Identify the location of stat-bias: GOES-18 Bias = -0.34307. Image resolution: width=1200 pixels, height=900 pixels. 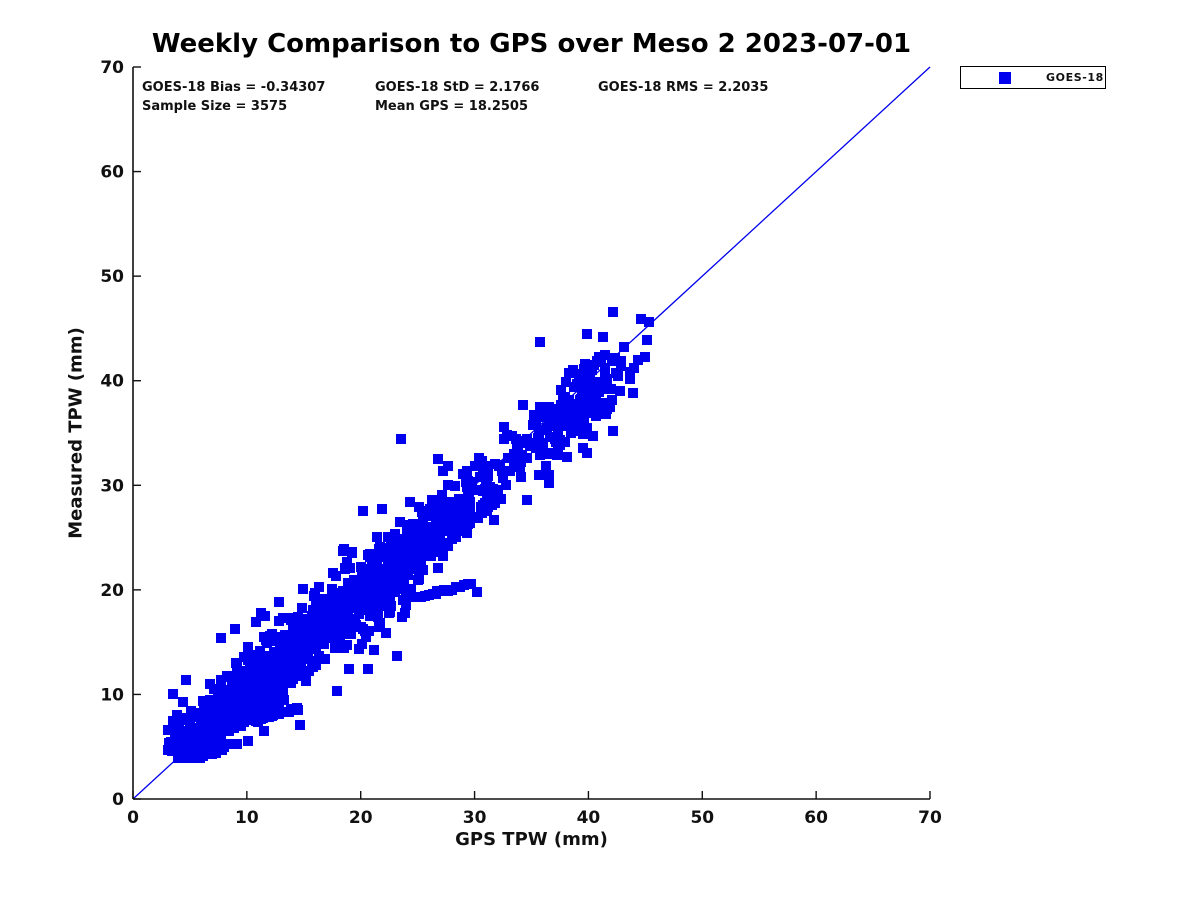
(234, 87).